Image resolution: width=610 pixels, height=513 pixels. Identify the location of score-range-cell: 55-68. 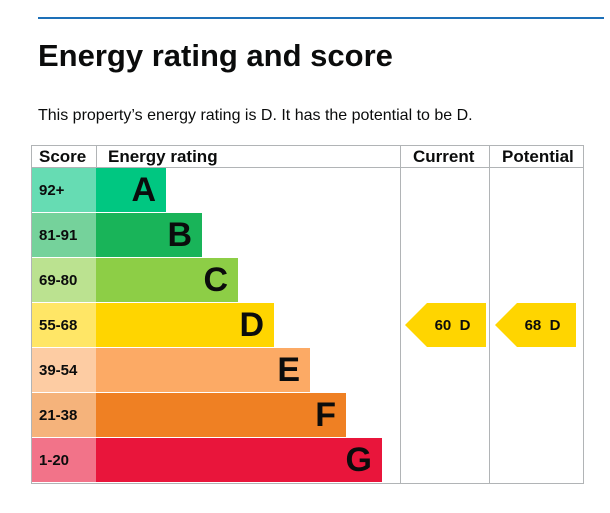
(64, 325).